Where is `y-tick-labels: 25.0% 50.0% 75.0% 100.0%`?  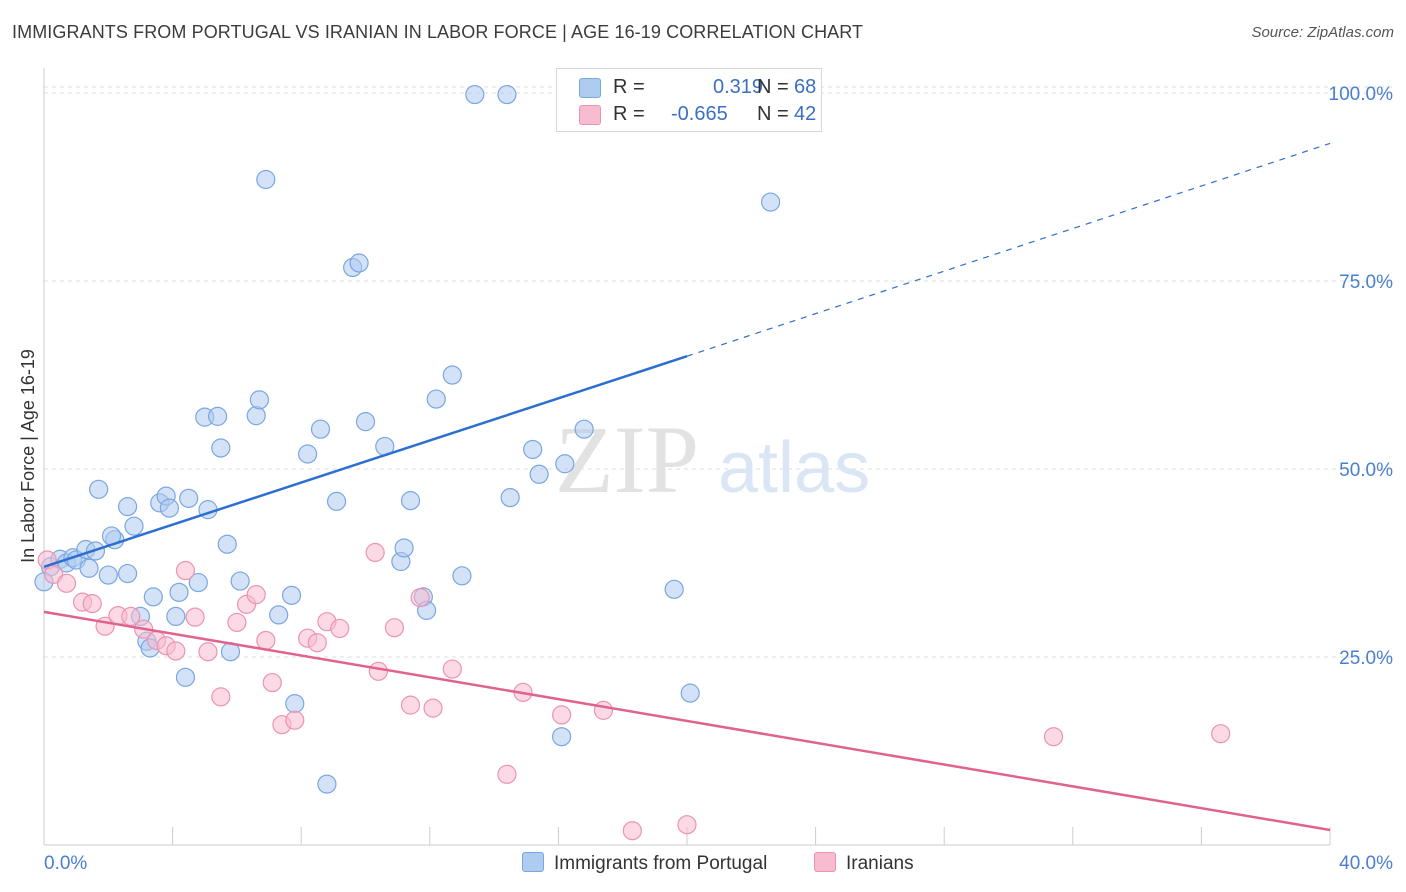
y-tick-labels: 25.0% 50.0% 75.0% 100.0% is located at coordinates (1361, 376).